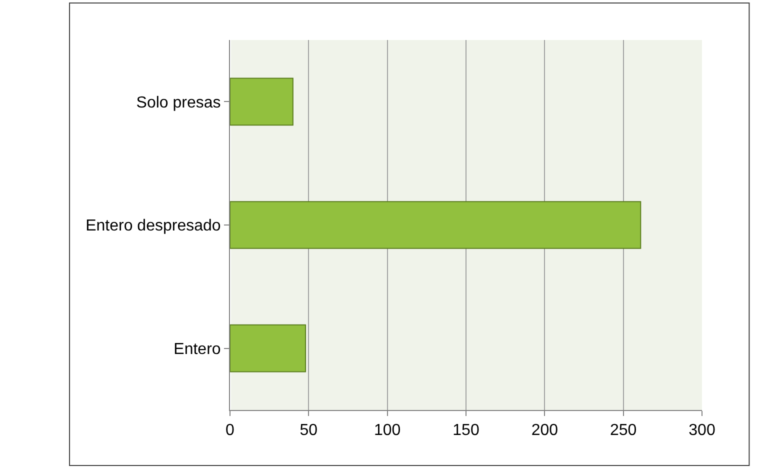 The height and width of the screenshot is (470, 772). What do you see at coordinates (702, 431) in the screenshot?
I see `x-tick-label: 300` at bounding box center [702, 431].